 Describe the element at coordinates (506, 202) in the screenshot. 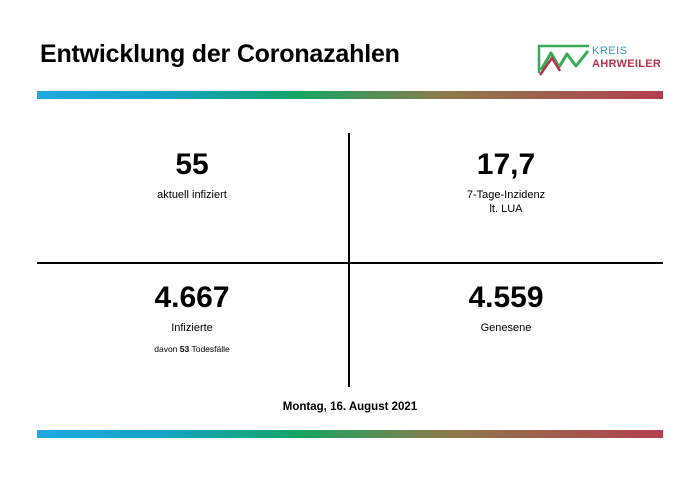

I see `stat-label: 7-Tage-Inzidenz lt. LUA` at that location.